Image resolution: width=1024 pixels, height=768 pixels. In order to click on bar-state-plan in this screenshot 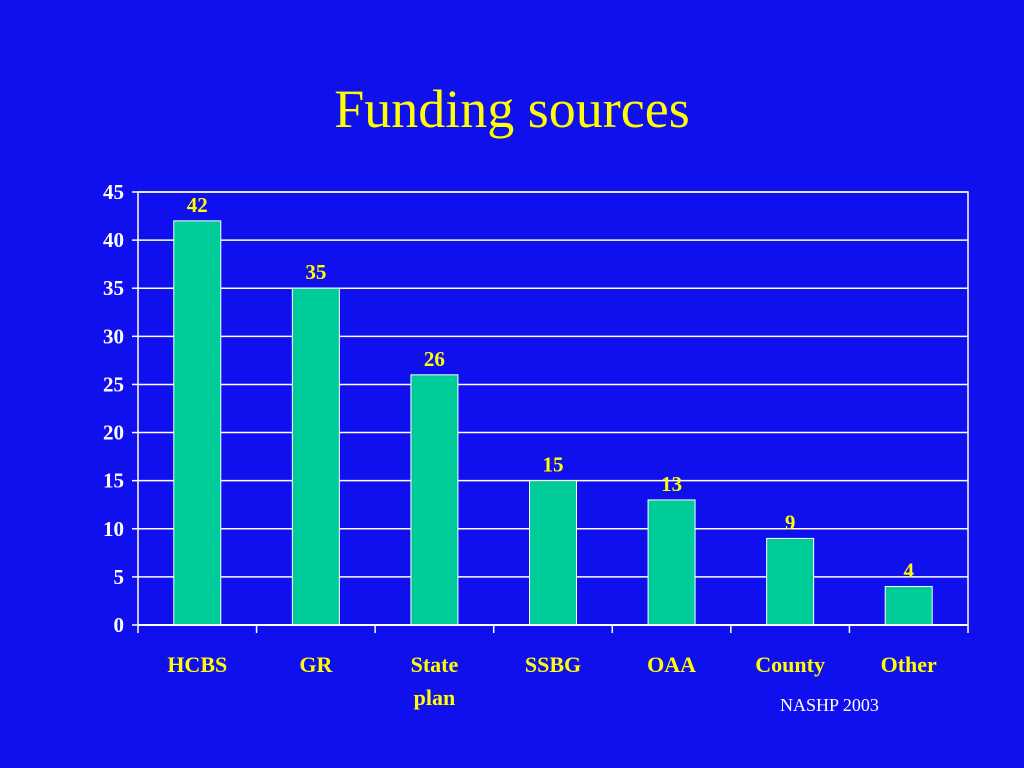, I will do `click(434, 500)`.